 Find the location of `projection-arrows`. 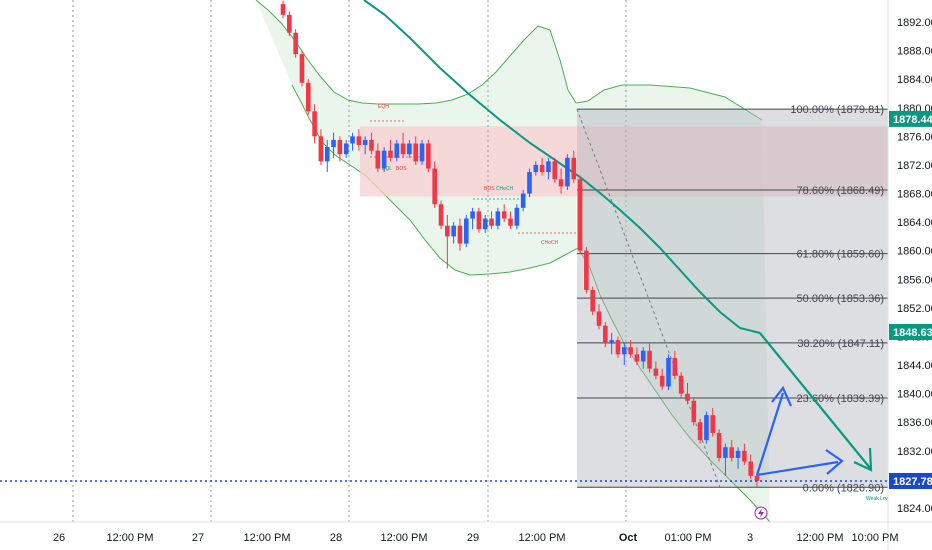

projection-arrows is located at coordinates (814, 404).